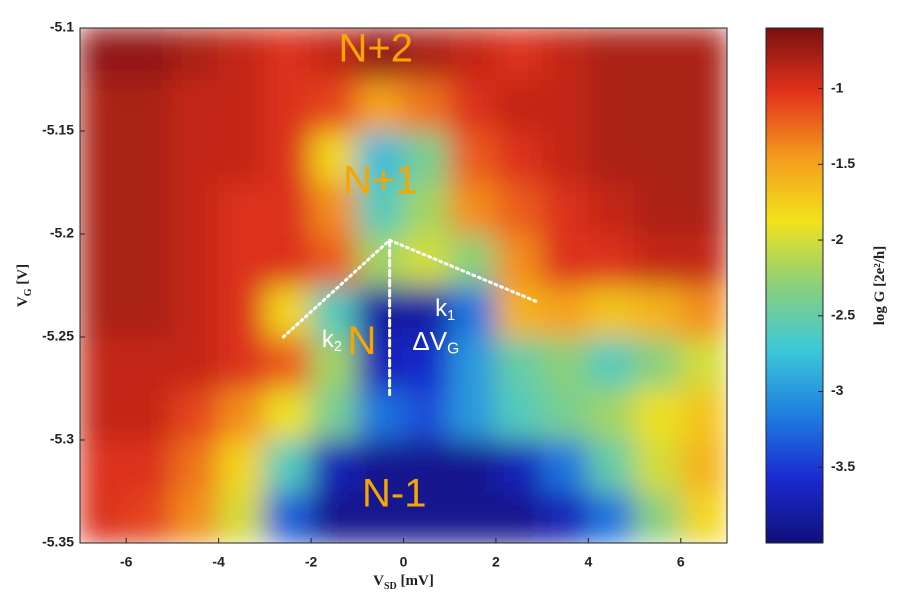 This screenshot has height=605, width=900. I want to click on colorbar-tick-label: -1, so click(837, 87).